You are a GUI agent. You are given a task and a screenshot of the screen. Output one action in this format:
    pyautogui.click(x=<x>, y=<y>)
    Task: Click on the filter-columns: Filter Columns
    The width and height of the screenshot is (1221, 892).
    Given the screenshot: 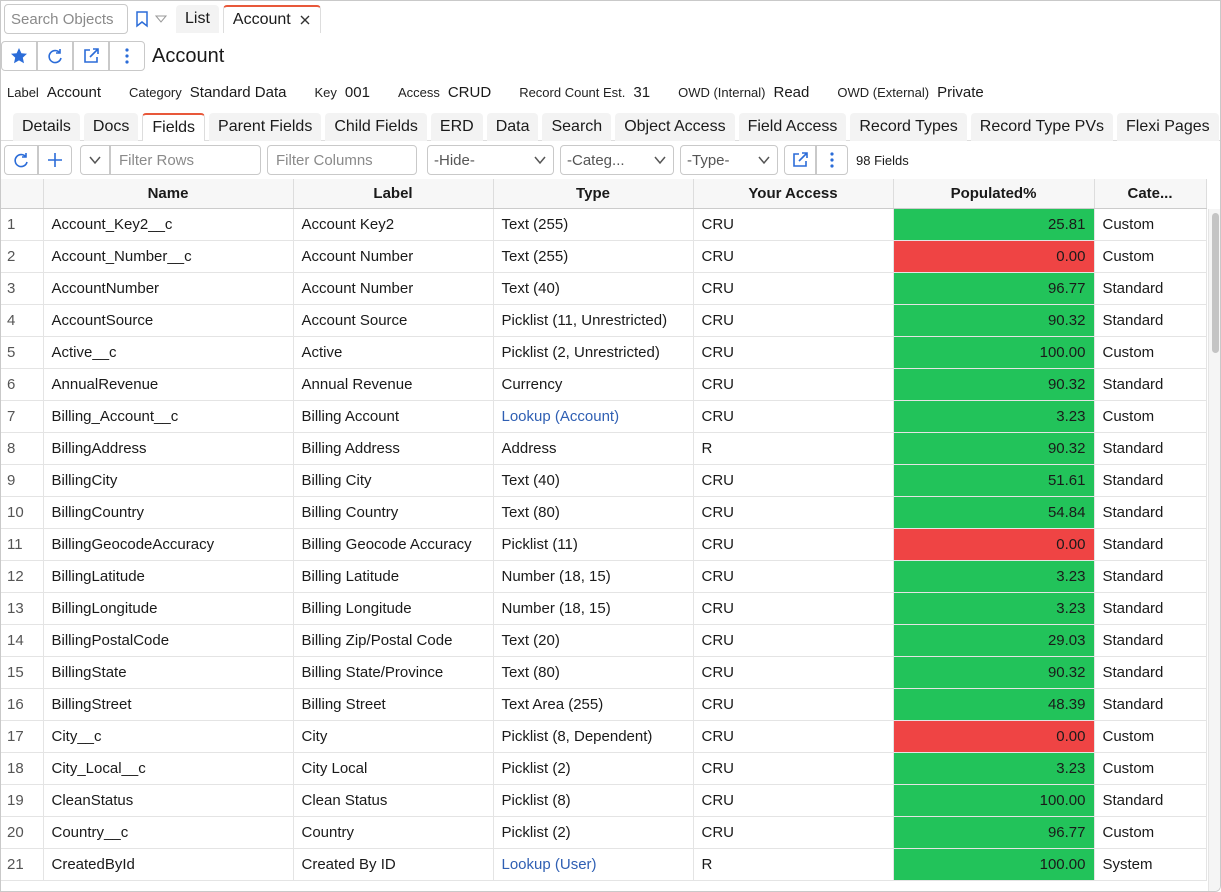 What is the action you would take?
    pyautogui.click(x=342, y=160)
    